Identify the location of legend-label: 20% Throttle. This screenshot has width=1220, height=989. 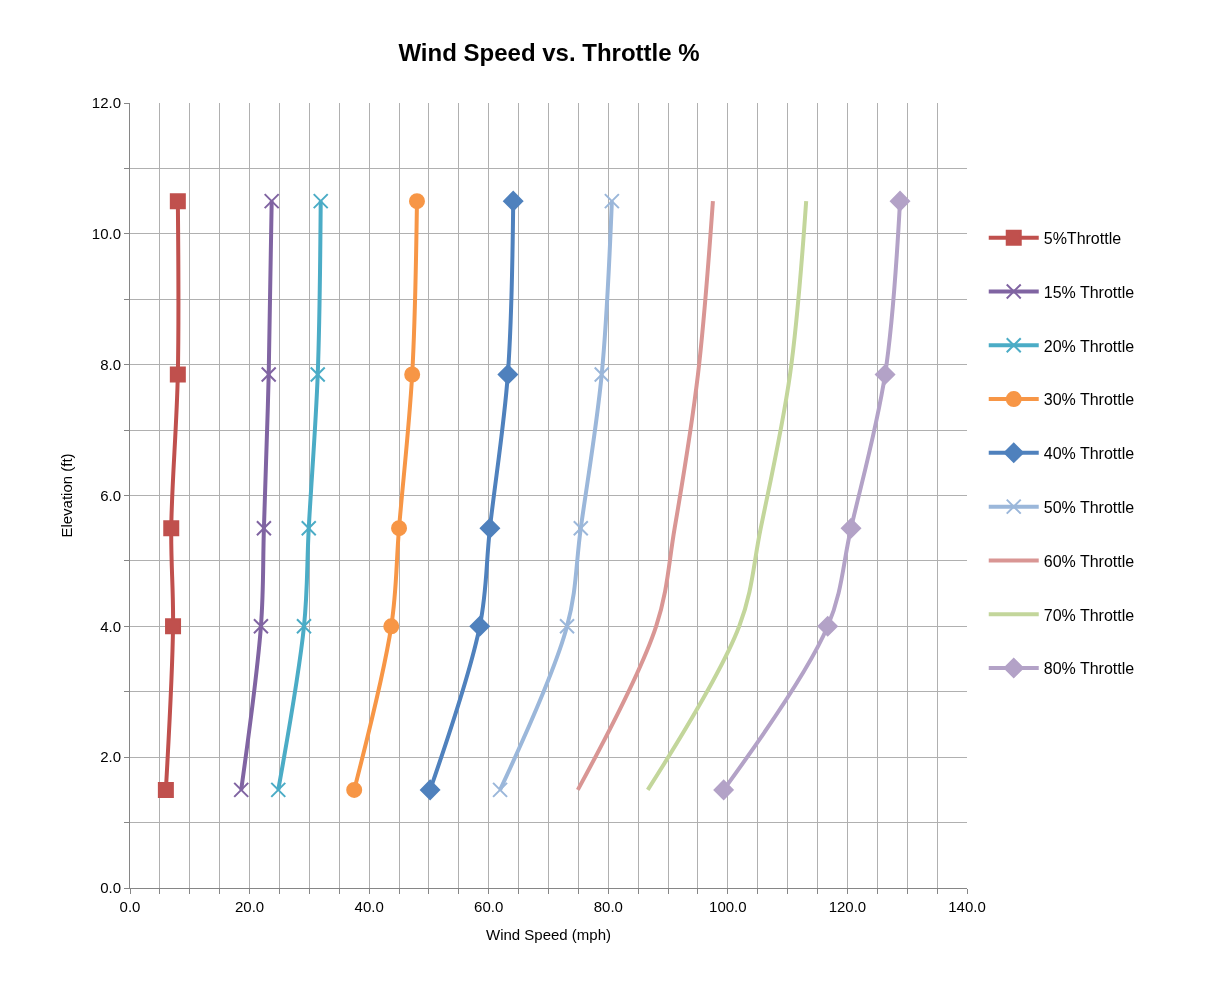
(1089, 346).